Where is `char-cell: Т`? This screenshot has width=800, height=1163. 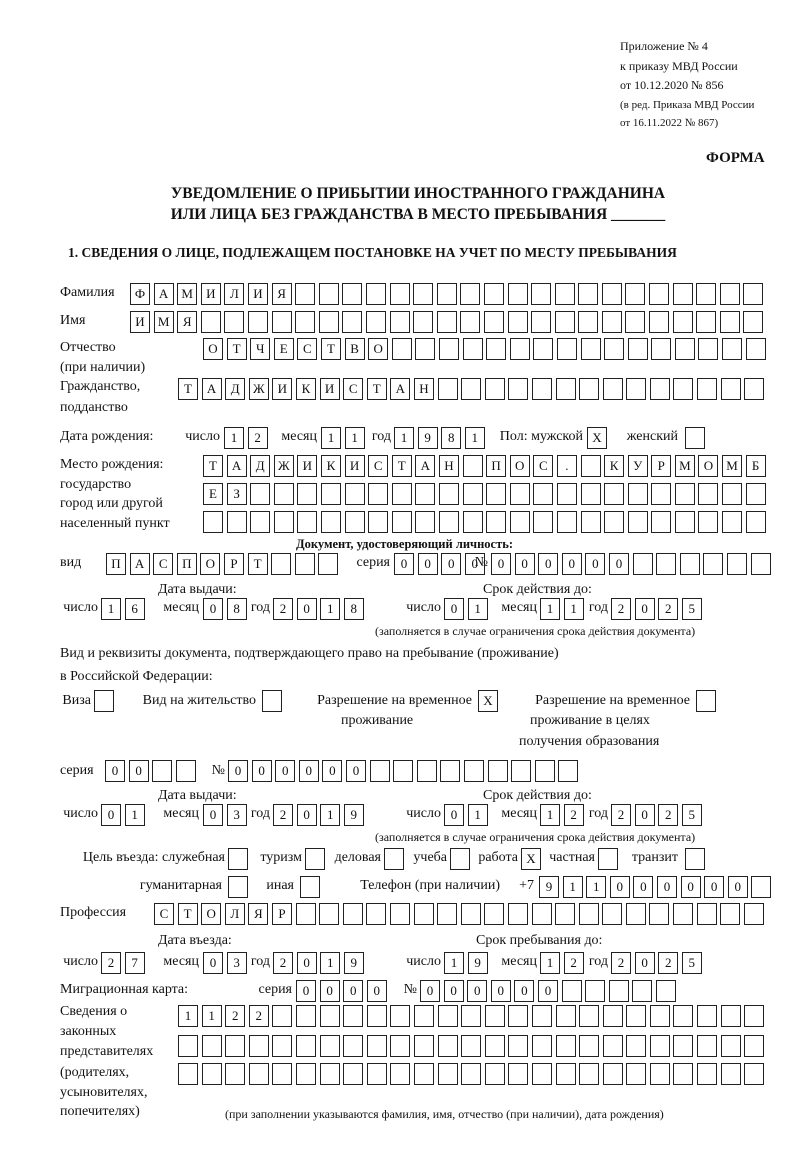
char-cell: Т is located at coordinates (257, 564).